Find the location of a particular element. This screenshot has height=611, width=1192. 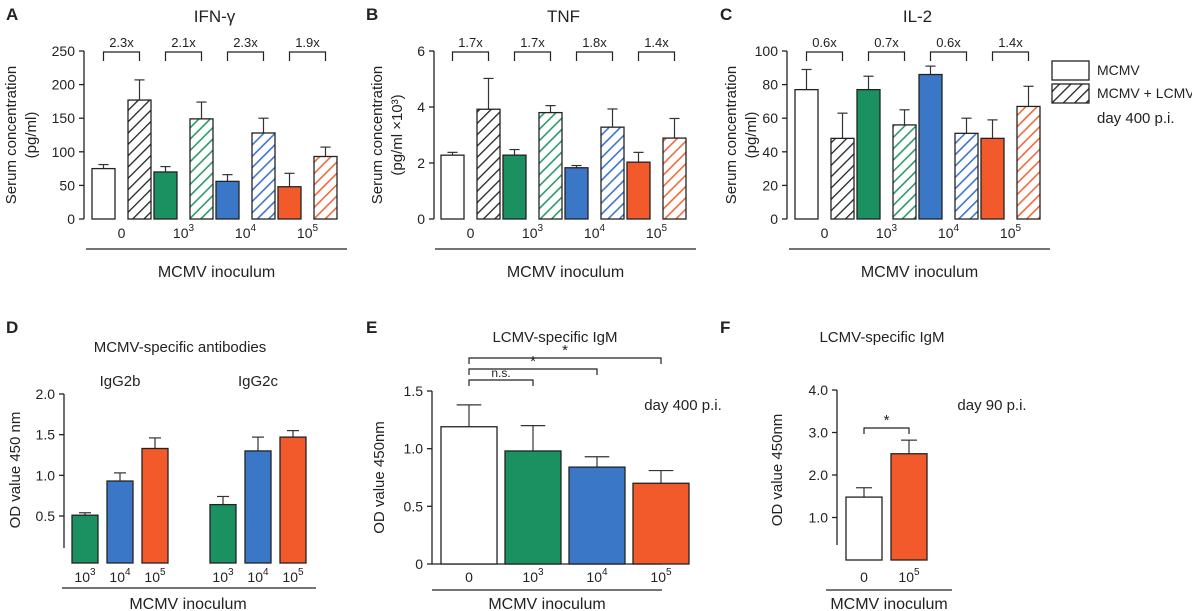

panel-e-x-tick-label: 10⁴ is located at coordinates (597, 576).